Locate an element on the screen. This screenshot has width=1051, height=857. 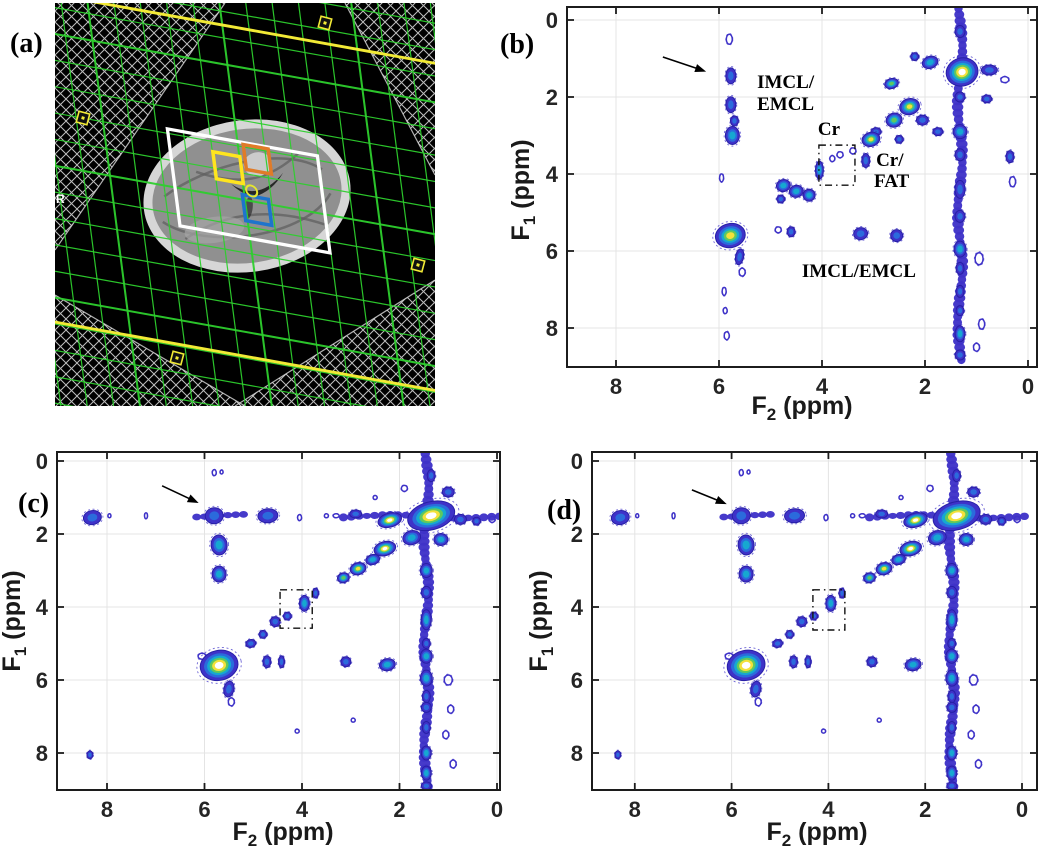
voi-box is located at coordinates (248, 190).